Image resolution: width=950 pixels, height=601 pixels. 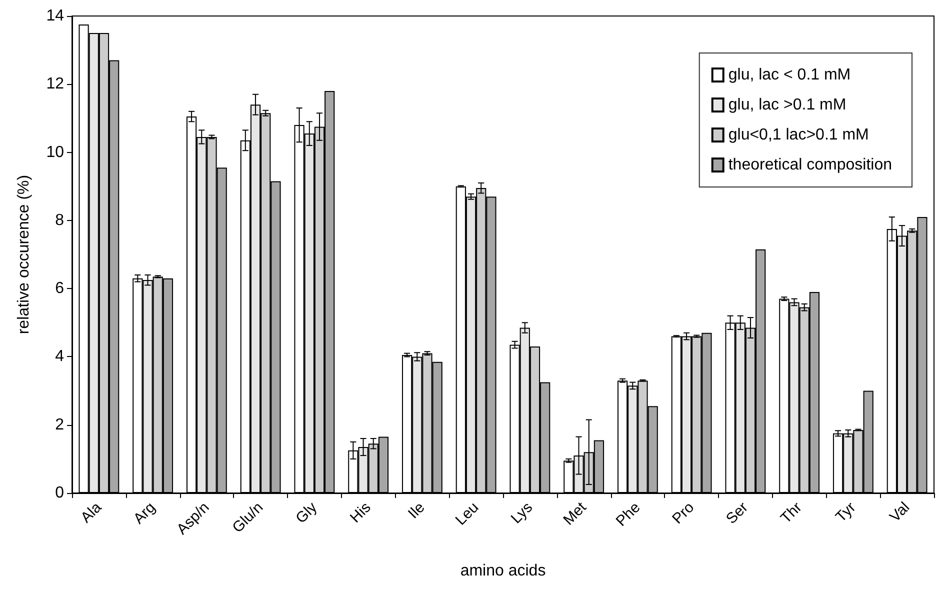 I want to click on y-tick-label: 6, so click(x=59, y=289).